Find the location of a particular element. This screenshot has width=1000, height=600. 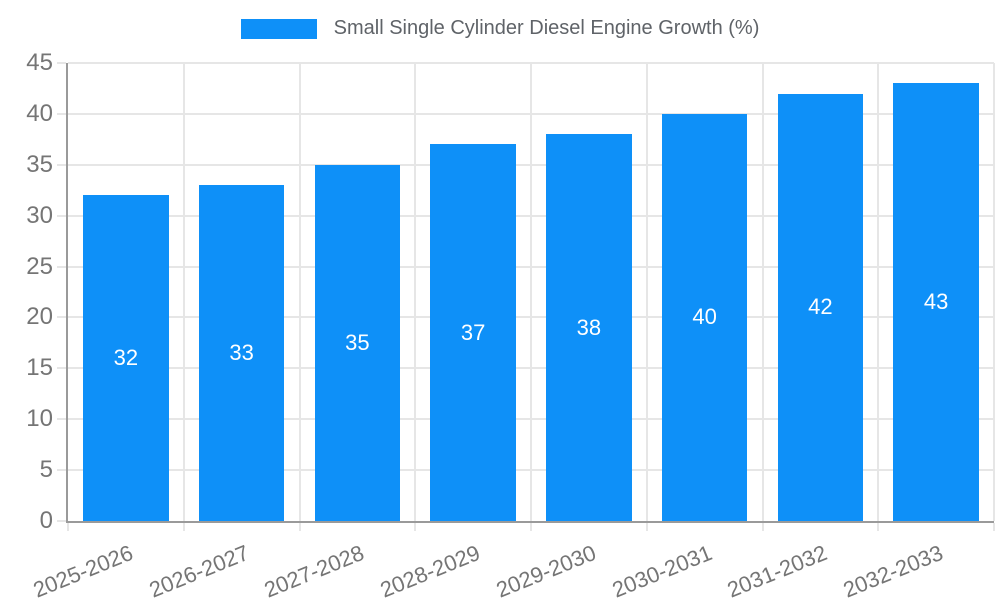

bar: 38 is located at coordinates (589, 327).